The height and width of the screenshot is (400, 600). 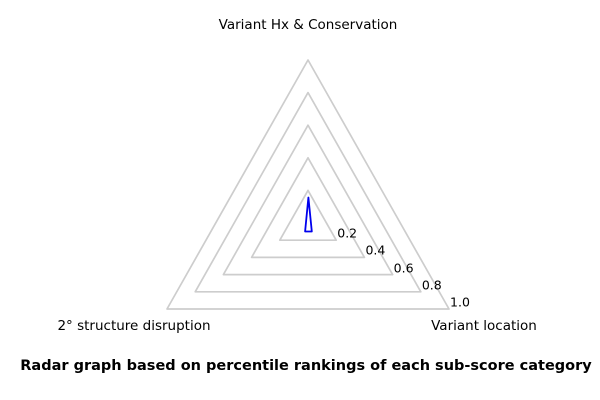 What do you see at coordinates (308, 25) in the screenshot?
I see `axis-label-variant-hx-conservation: Variant Hx & Conservation` at bounding box center [308, 25].